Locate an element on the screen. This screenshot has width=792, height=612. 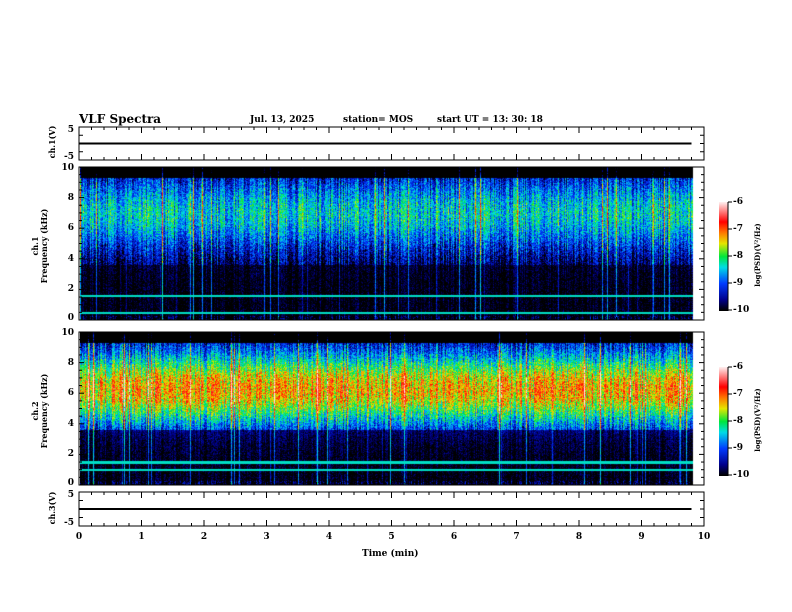
x-tick-label: 7 is located at coordinates (516, 537).